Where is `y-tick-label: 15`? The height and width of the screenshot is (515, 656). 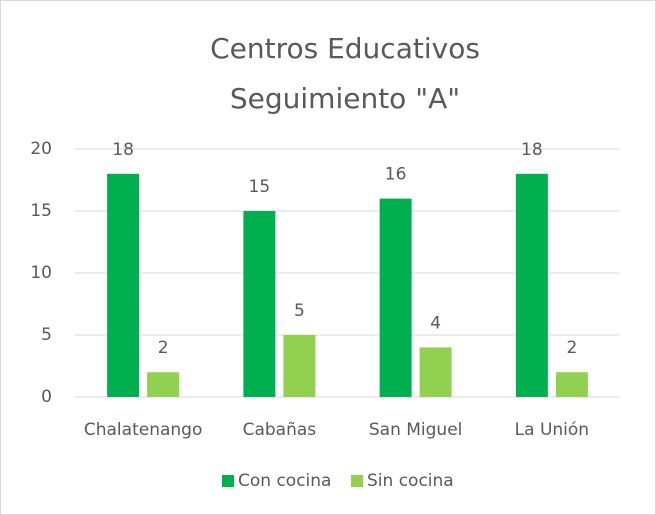
y-tick-label: 15 is located at coordinates (41, 211).